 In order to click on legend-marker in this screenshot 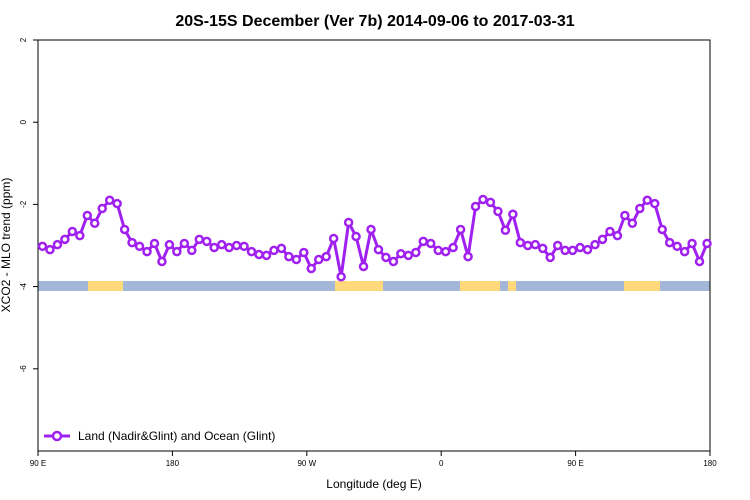, I will do `click(57, 436)`.